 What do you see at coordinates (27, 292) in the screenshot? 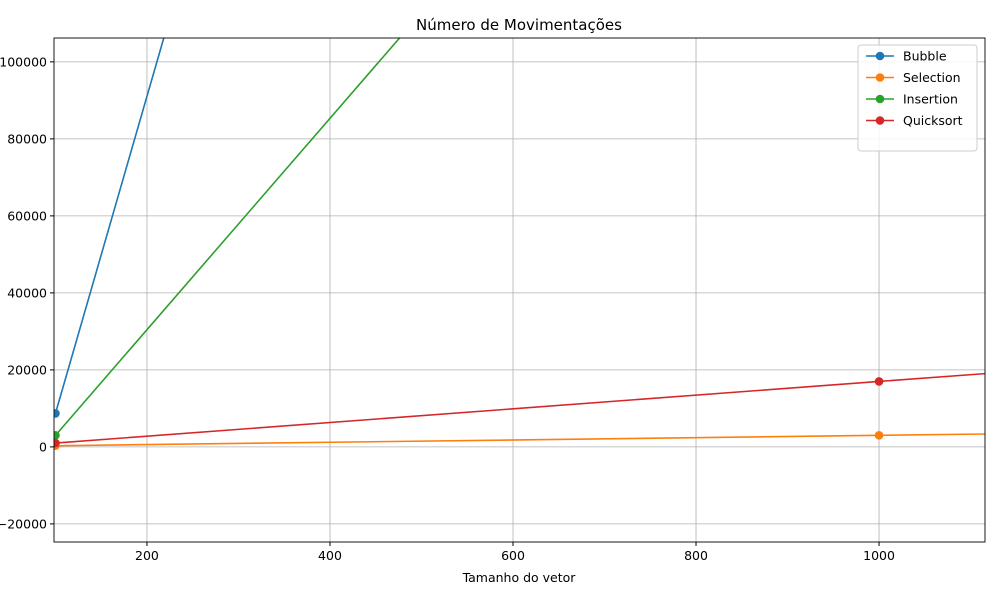
I see `y-tick-label: 40000` at bounding box center [27, 292].